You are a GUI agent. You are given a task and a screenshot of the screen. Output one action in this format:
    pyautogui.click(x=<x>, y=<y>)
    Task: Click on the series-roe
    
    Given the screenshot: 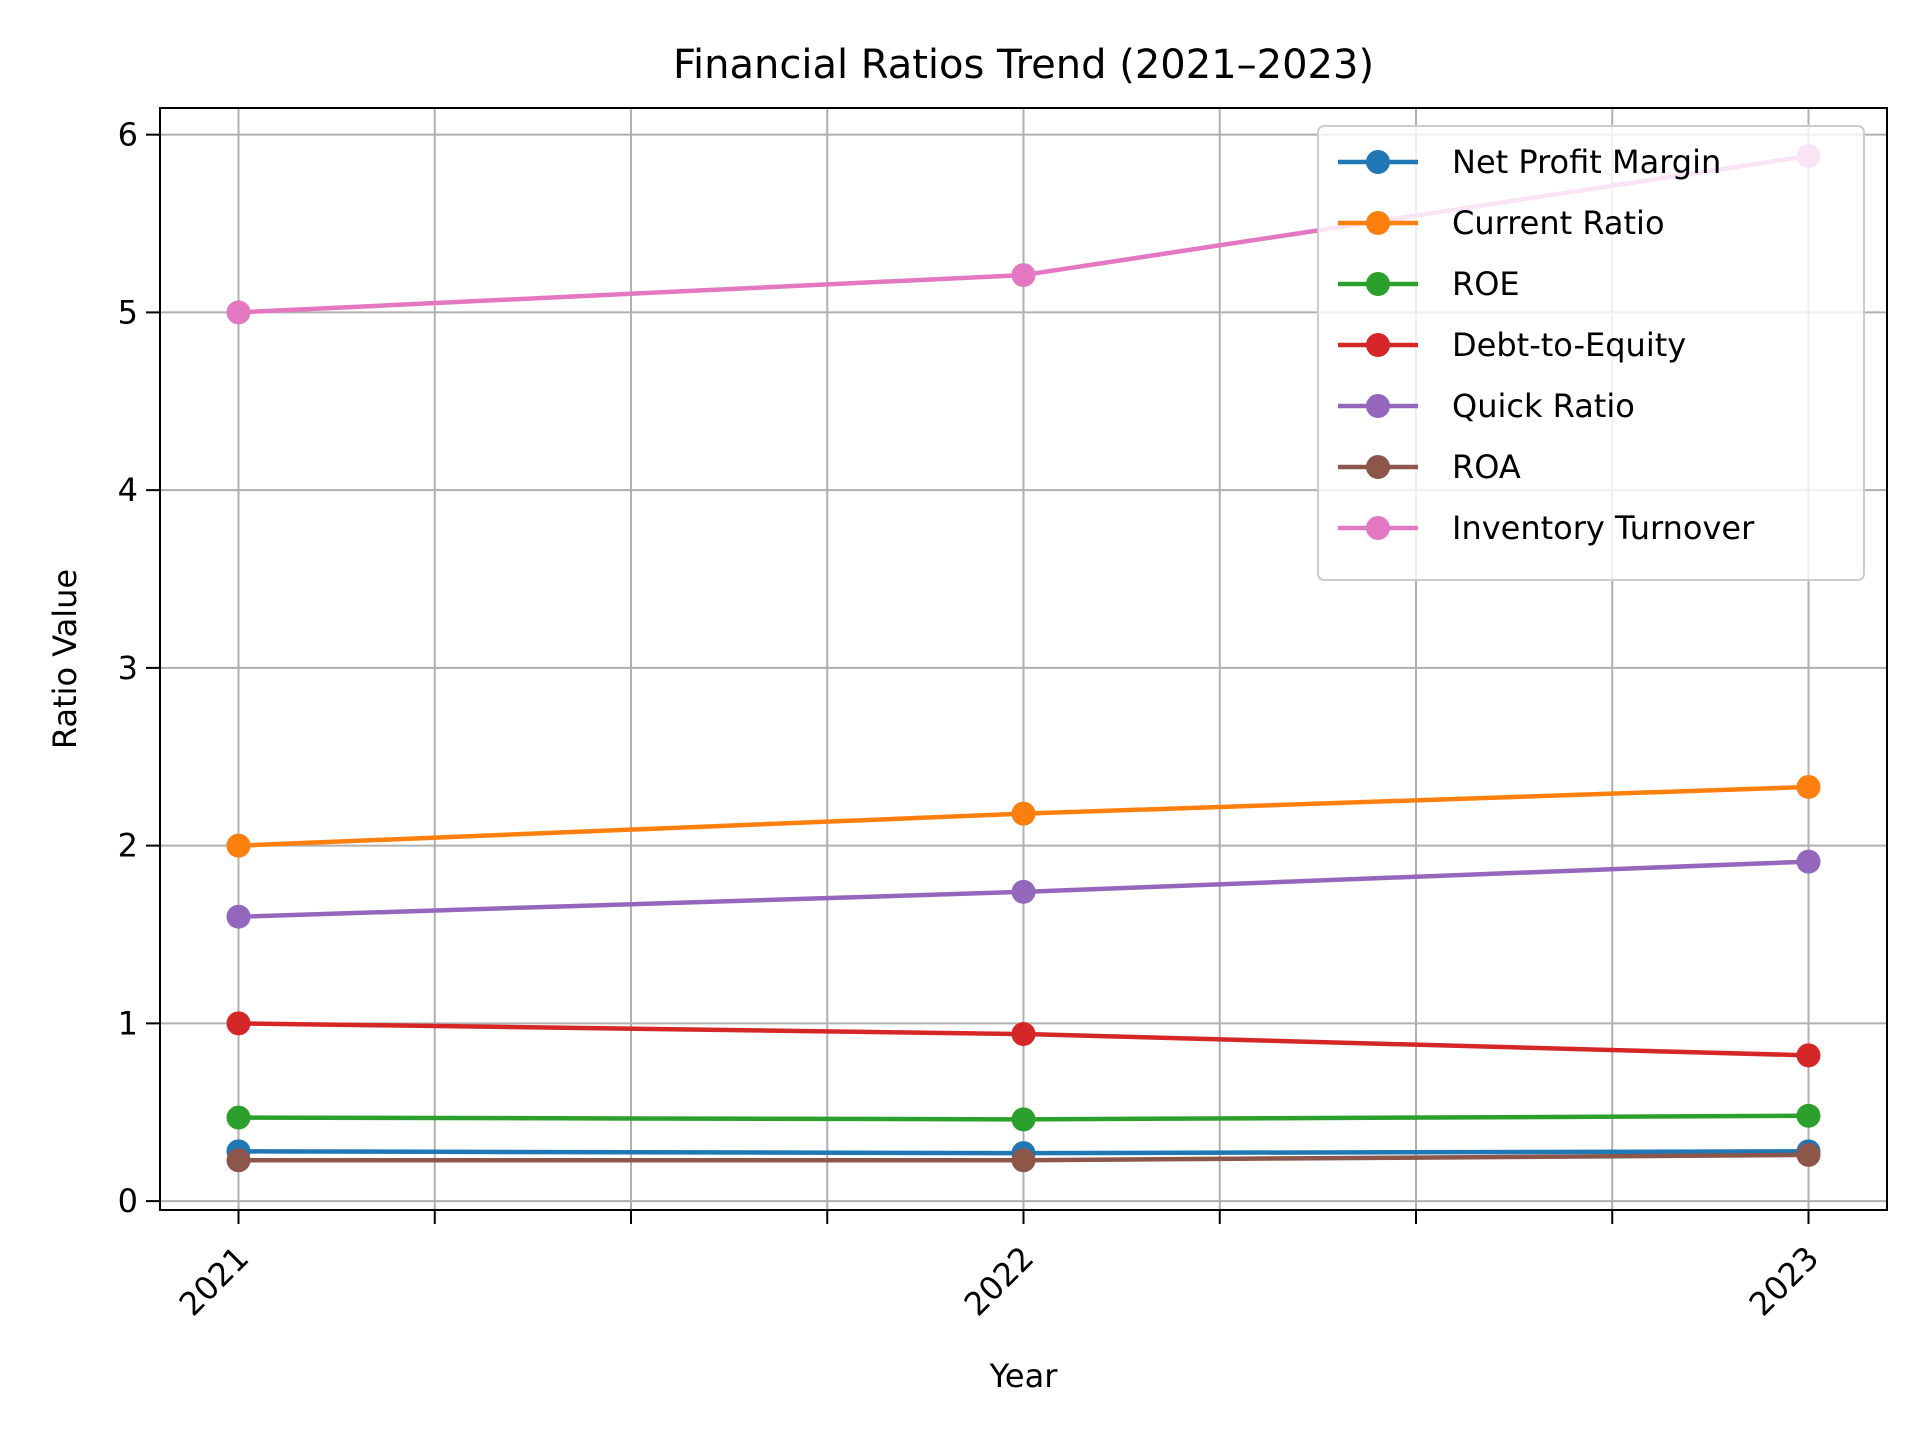 What is the action you would take?
    pyautogui.click(x=1023, y=1117)
    